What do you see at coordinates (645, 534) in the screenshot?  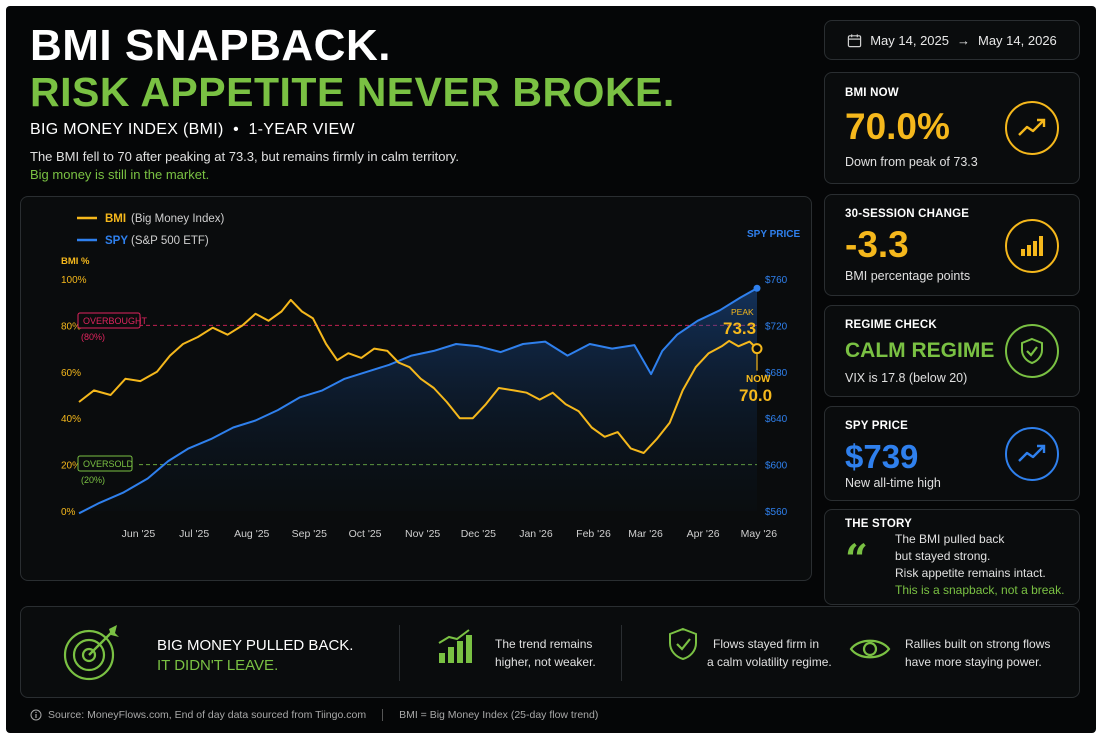 I see `x-tick-label: Mar '26` at bounding box center [645, 534].